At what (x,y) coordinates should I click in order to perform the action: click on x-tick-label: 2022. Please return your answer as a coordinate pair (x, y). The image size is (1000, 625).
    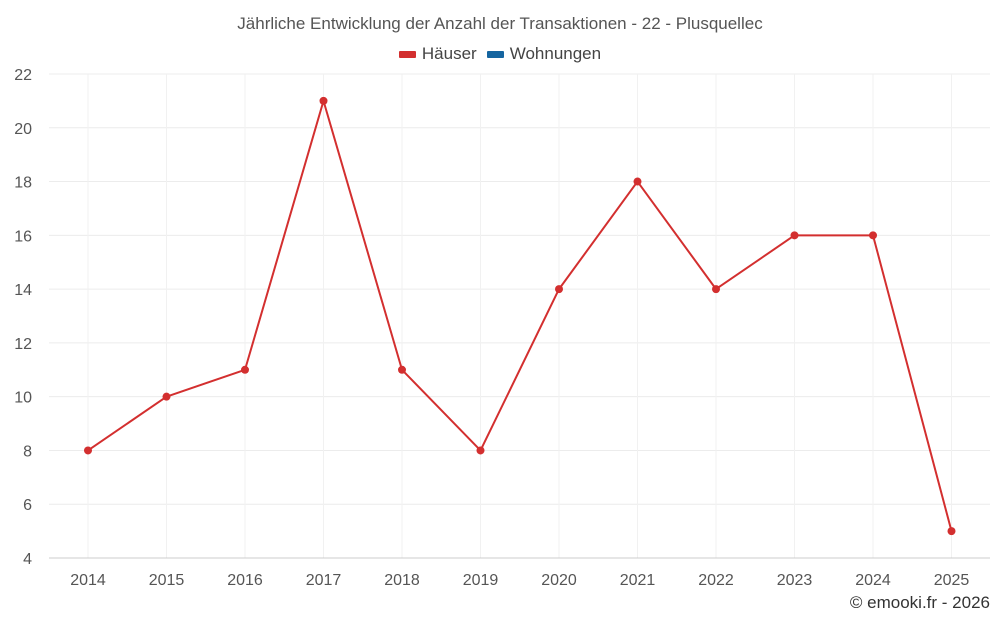
    Looking at the image, I should click on (716, 580).